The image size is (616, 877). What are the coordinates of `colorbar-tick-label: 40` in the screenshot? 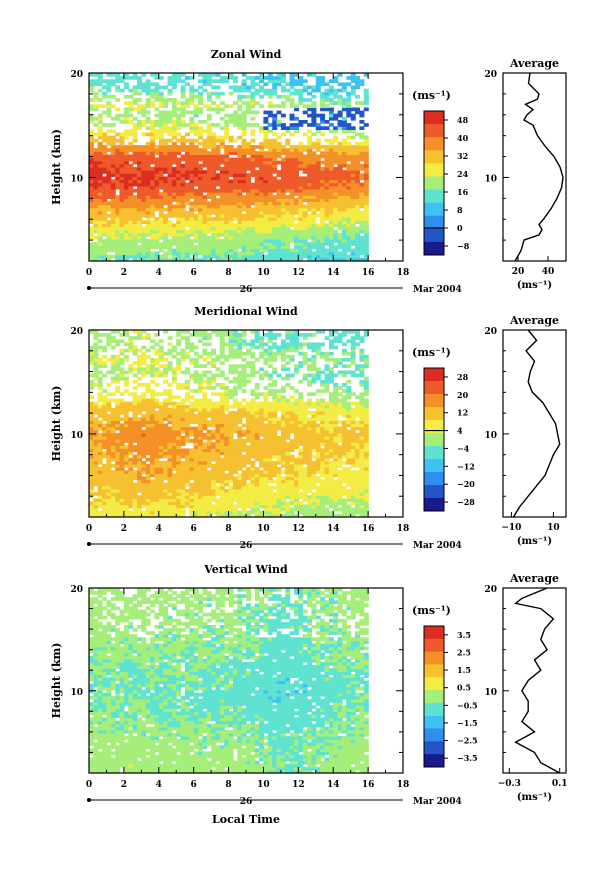 It's located at (463, 138).